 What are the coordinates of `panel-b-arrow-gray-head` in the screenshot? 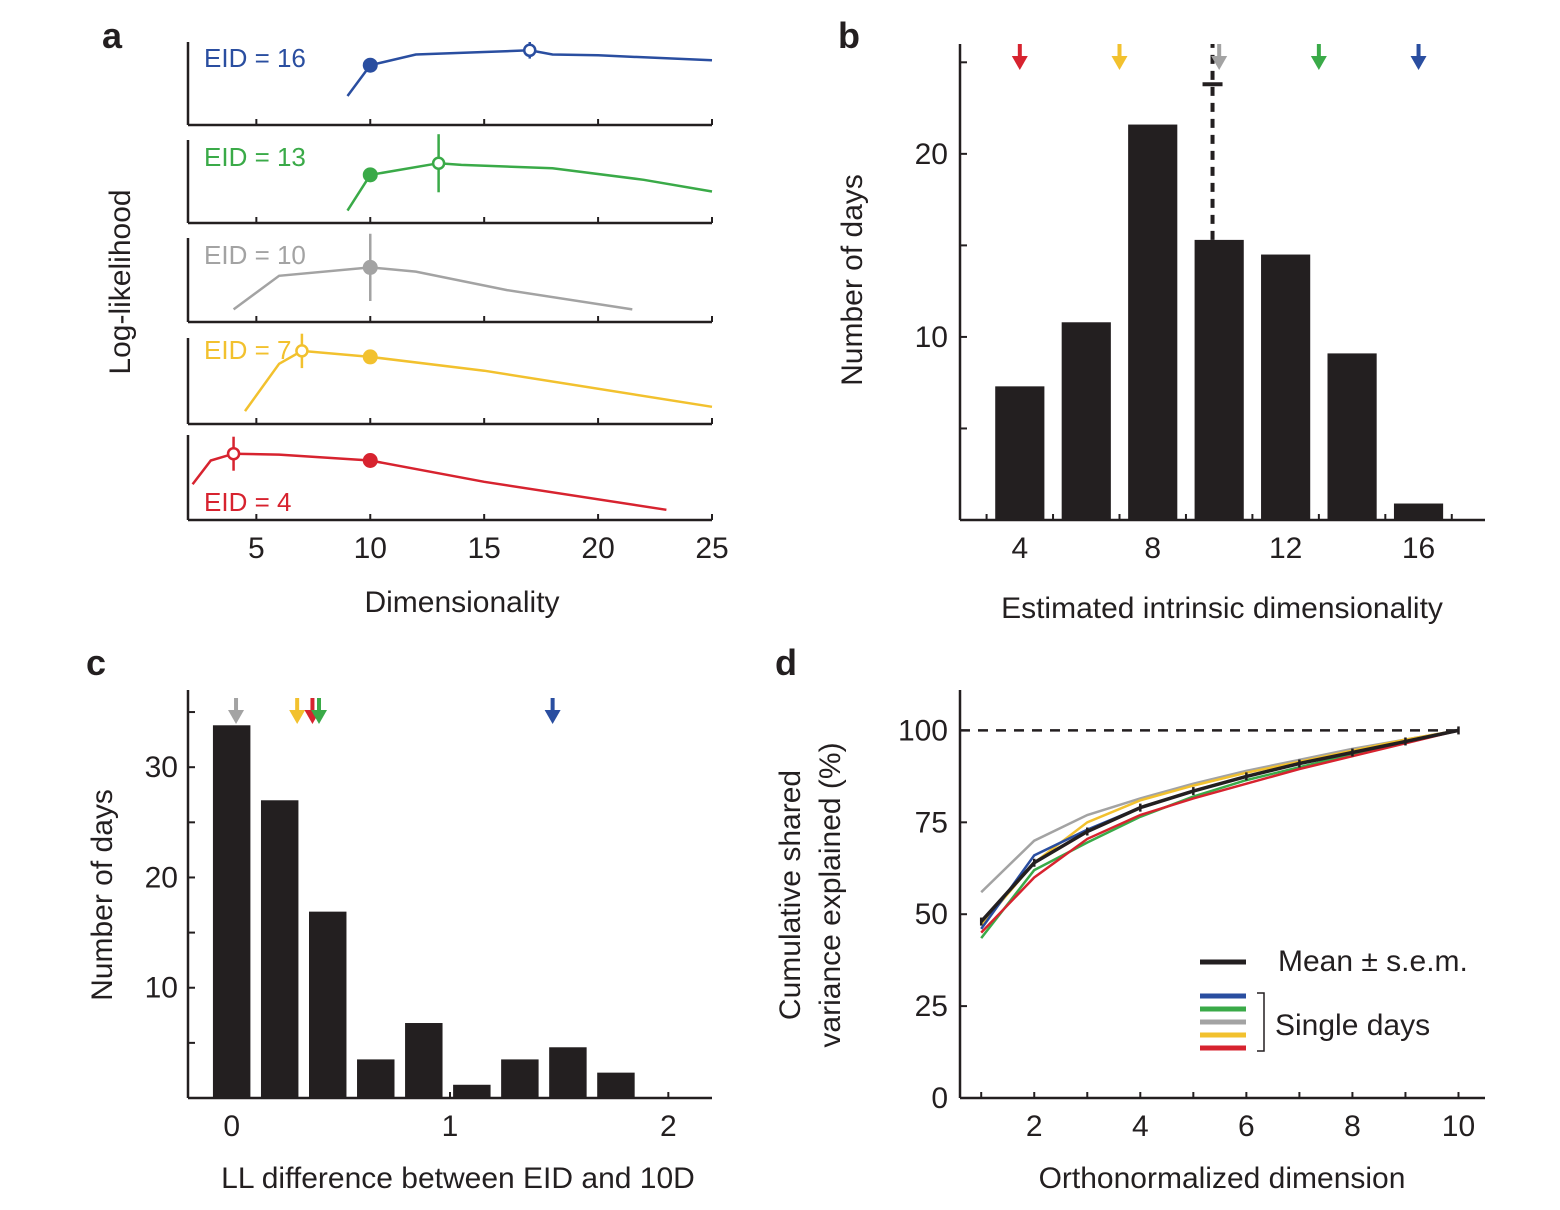 It's located at (1219, 63).